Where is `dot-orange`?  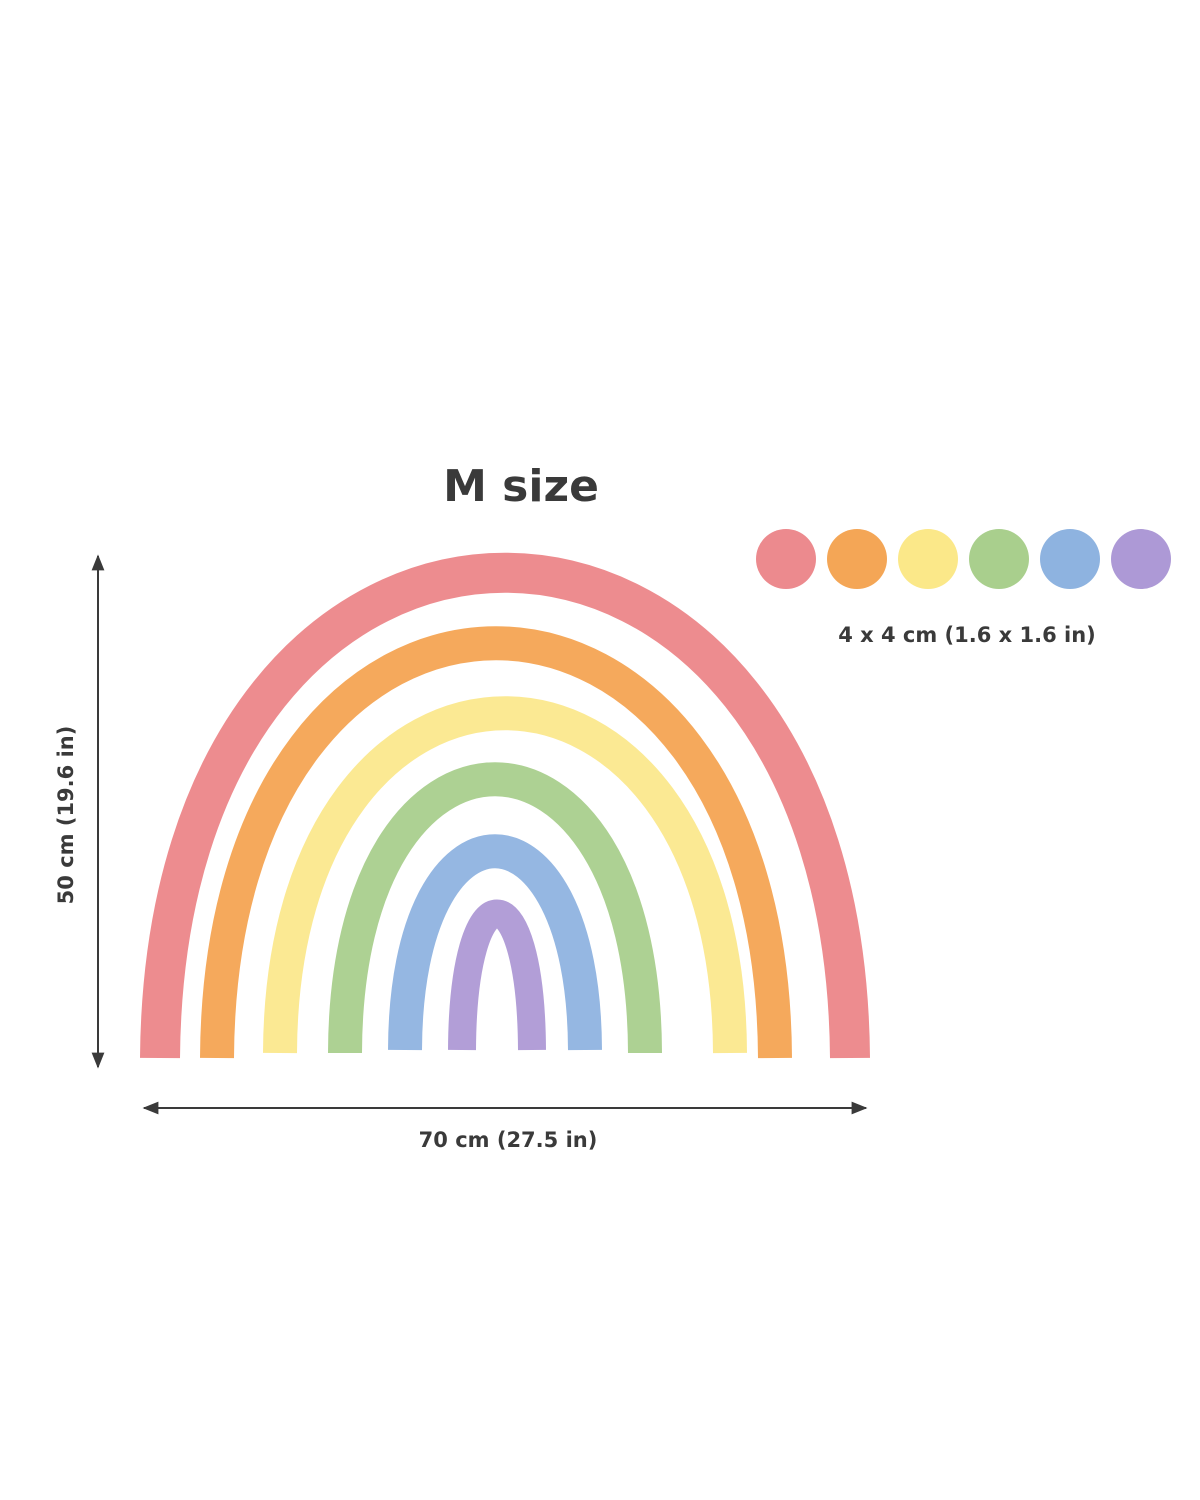
dot-orange is located at coordinates (857, 559).